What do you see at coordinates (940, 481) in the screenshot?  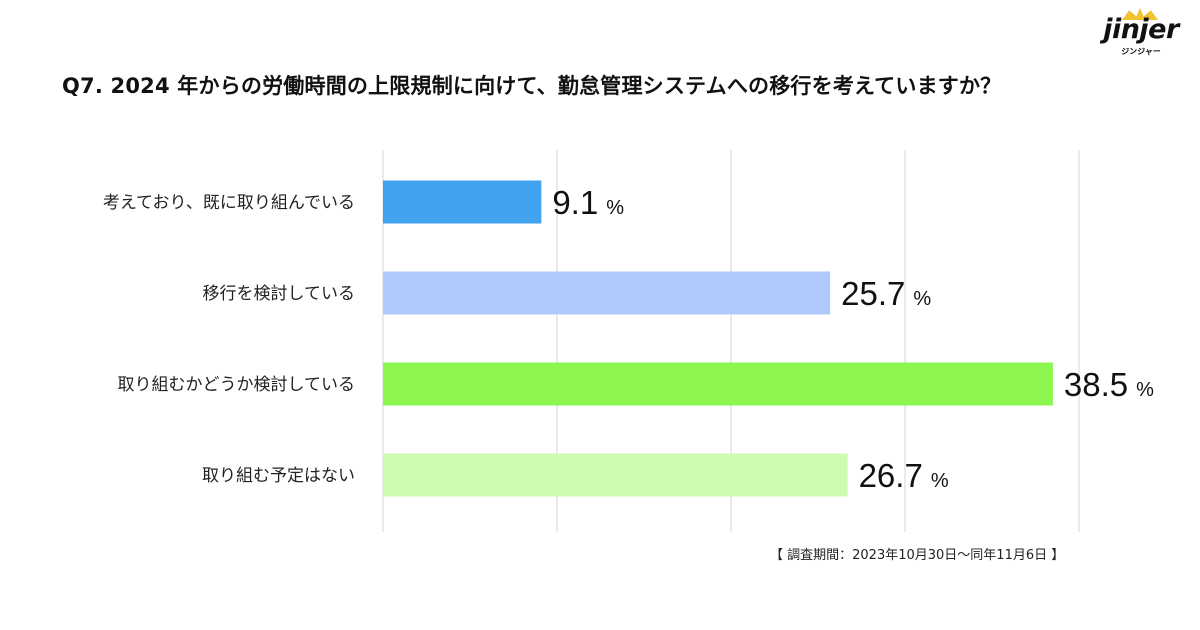 I see `value-unit-4: %` at bounding box center [940, 481].